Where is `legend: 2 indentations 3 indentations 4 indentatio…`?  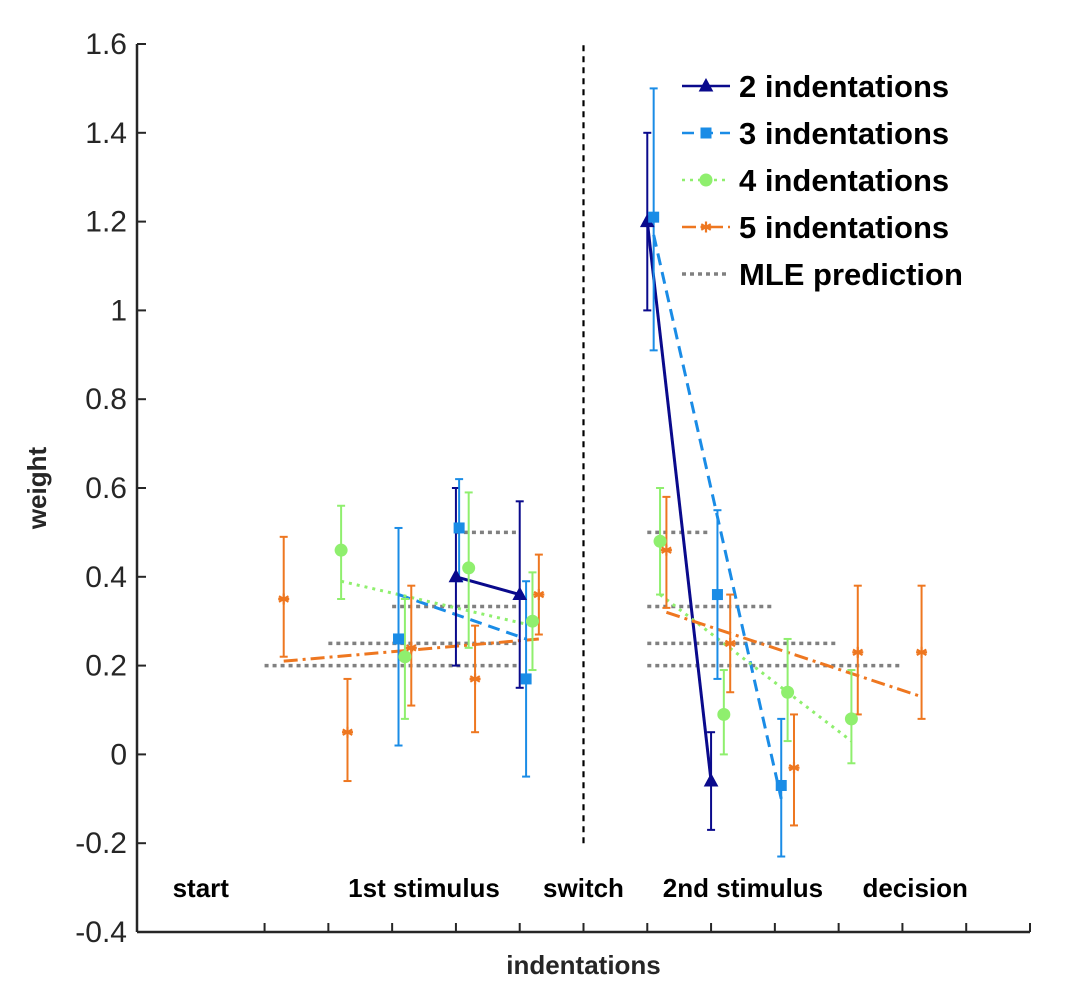
legend: 2 indentations 3 indentations 4 indentatio… is located at coordinates (822, 180).